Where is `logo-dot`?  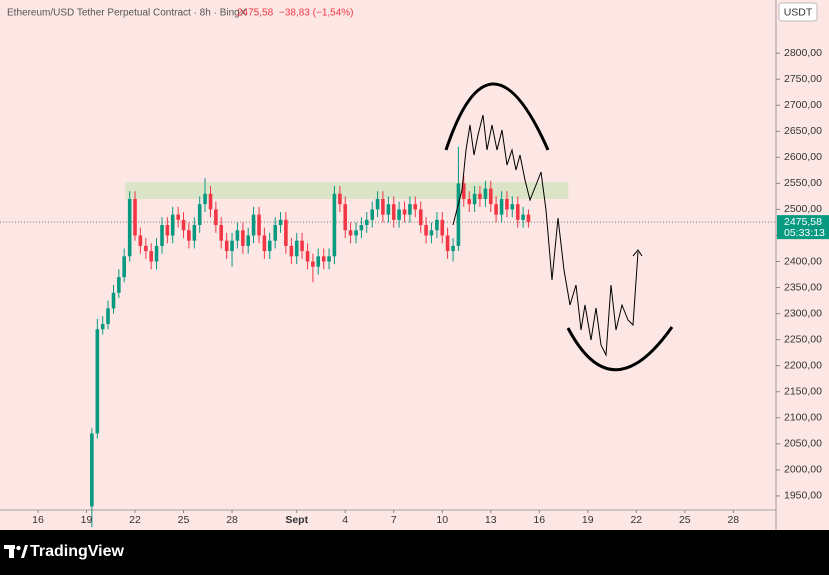 logo-dot is located at coordinates (18, 548).